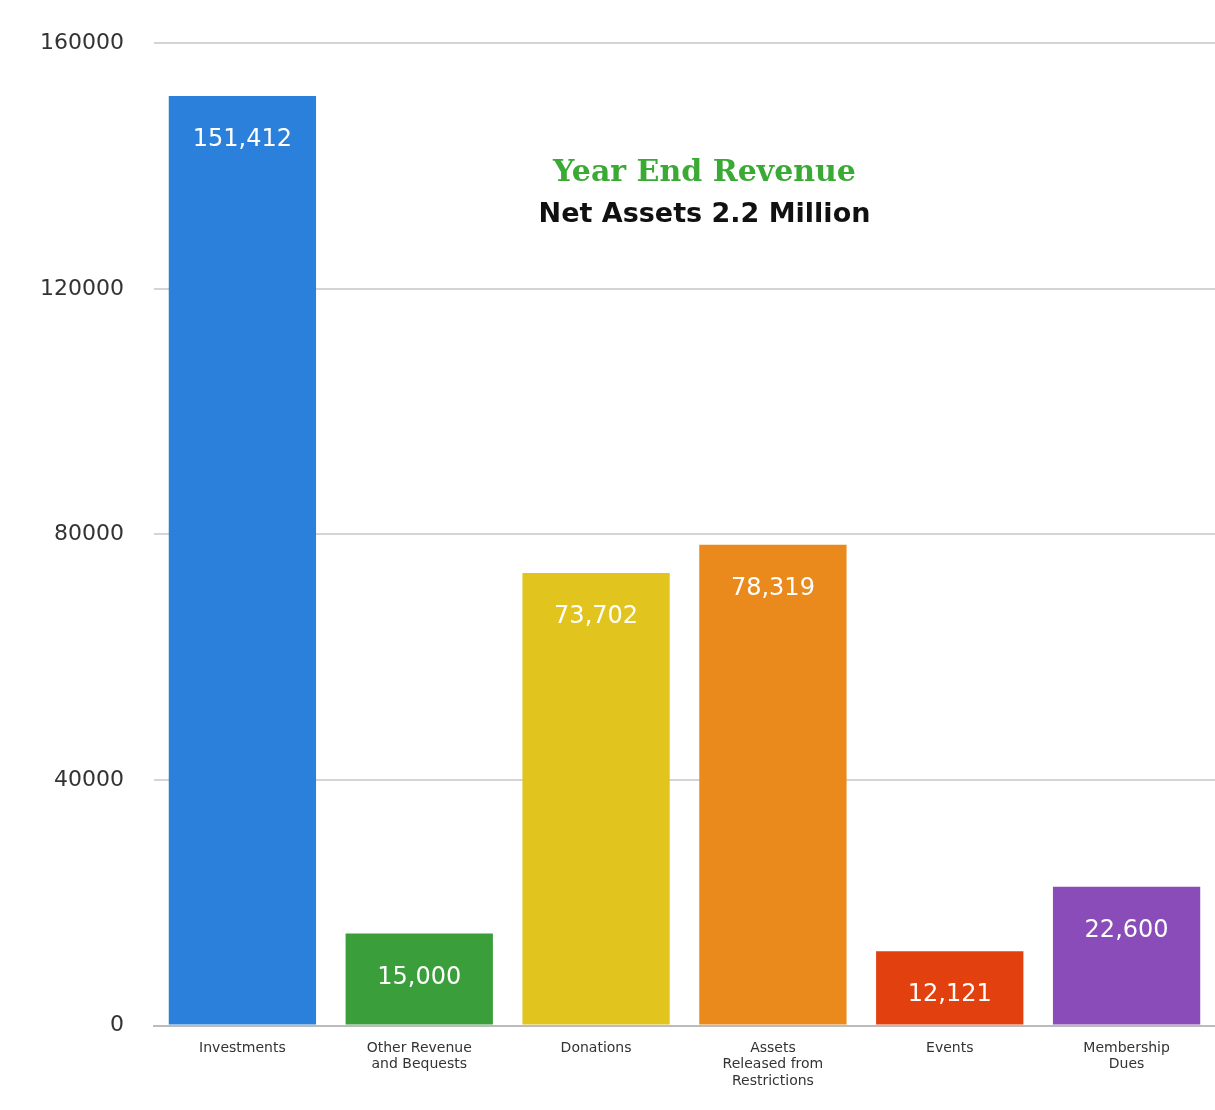  I want to click on x-tick-label: Donations, so click(596, 1046).